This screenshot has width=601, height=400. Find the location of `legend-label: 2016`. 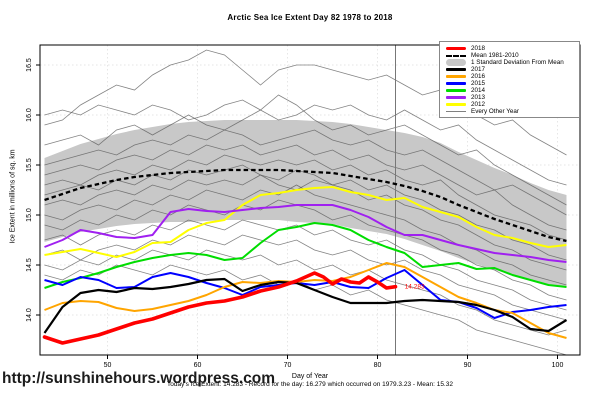

legend-label: 2016 is located at coordinates (478, 76).